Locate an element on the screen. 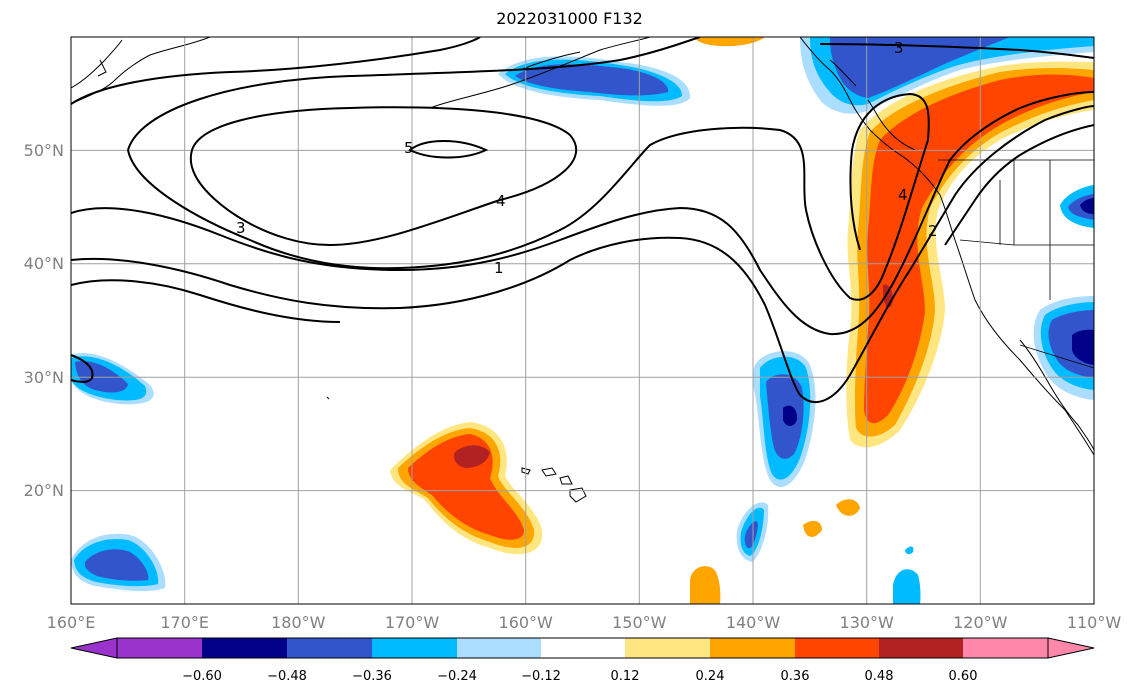 The height and width of the screenshot is (696, 1139). contour-label-4: 4 is located at coordinates (501, 201).